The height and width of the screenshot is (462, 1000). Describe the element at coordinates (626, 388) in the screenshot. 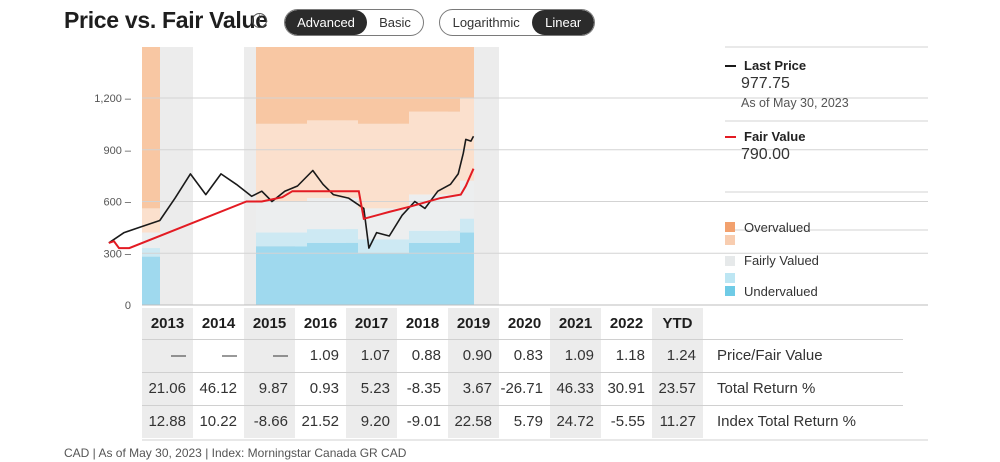

I see `table-cell: 30.91` at that location.